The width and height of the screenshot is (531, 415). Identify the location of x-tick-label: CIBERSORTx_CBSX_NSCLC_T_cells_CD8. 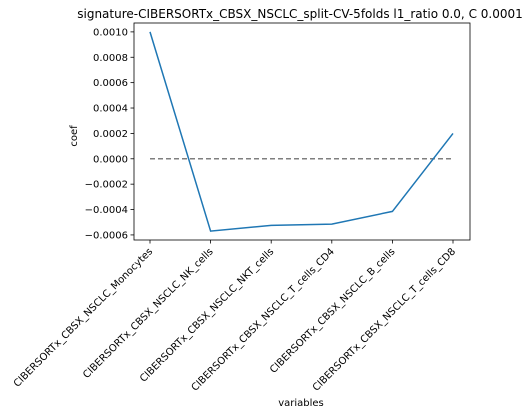
(384, 319).